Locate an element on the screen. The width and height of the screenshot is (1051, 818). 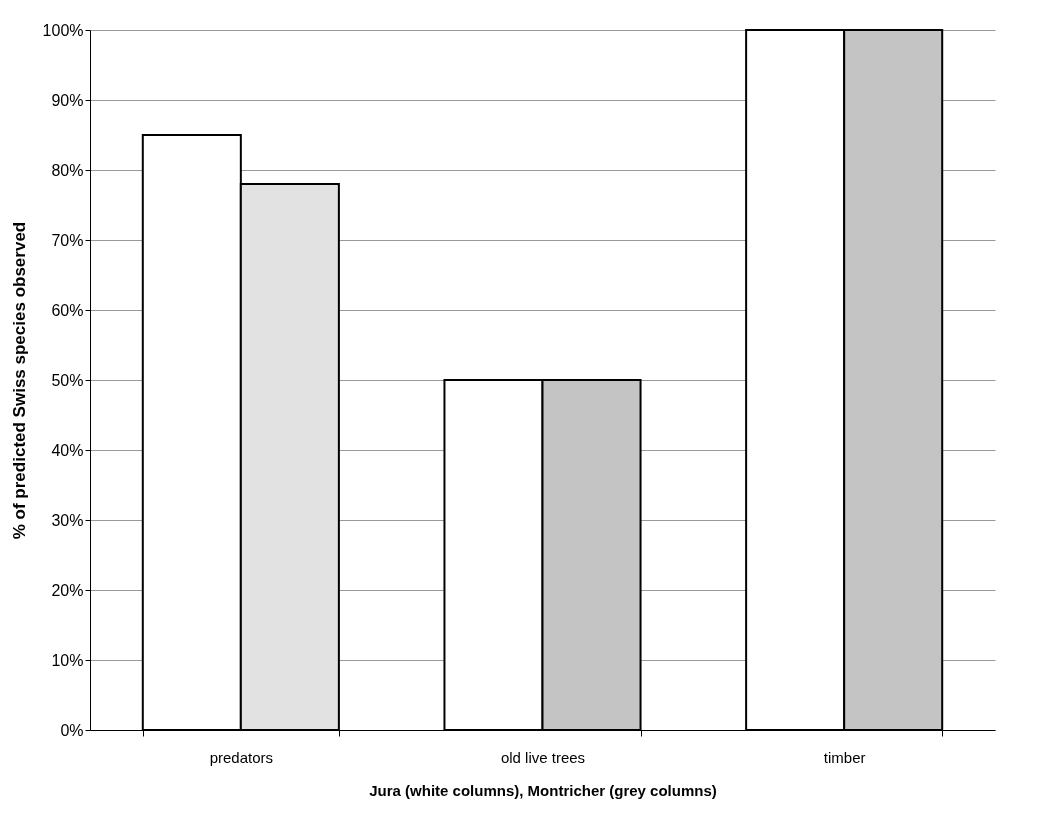
y-tick-label: 10% is located at coordinates (67, 660).